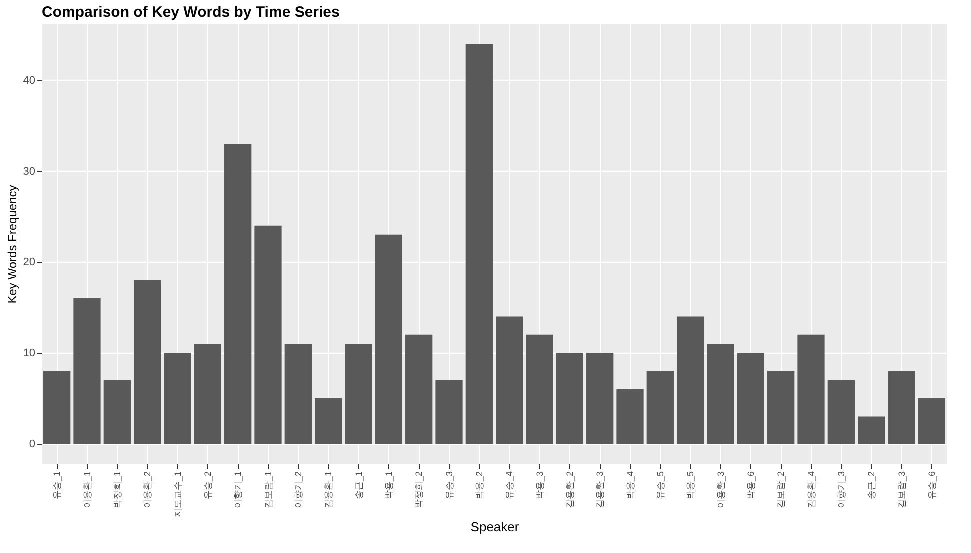 The width and height of the screenshot is (971, 553). Describe the element at coordinates (630, 486) in the screenshot. I see `x-tick-label: 박용_4` at that location.